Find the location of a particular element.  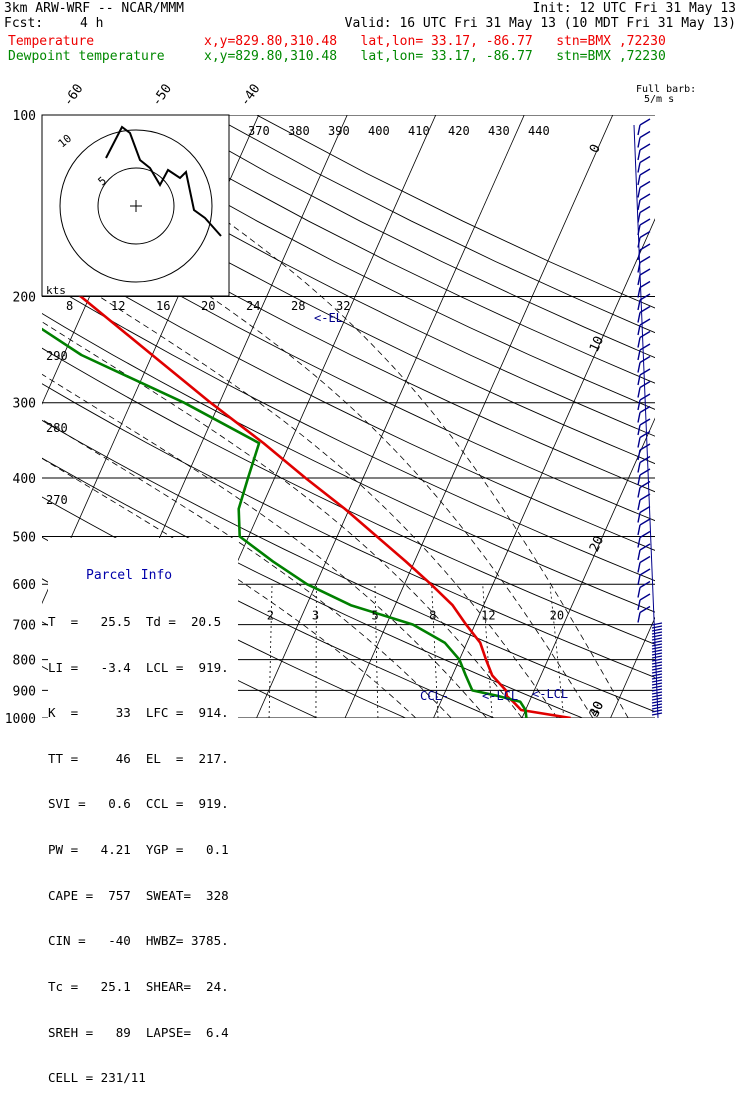

parcel-row: CELL = 231/11 is located at coordinates (143, 1077).